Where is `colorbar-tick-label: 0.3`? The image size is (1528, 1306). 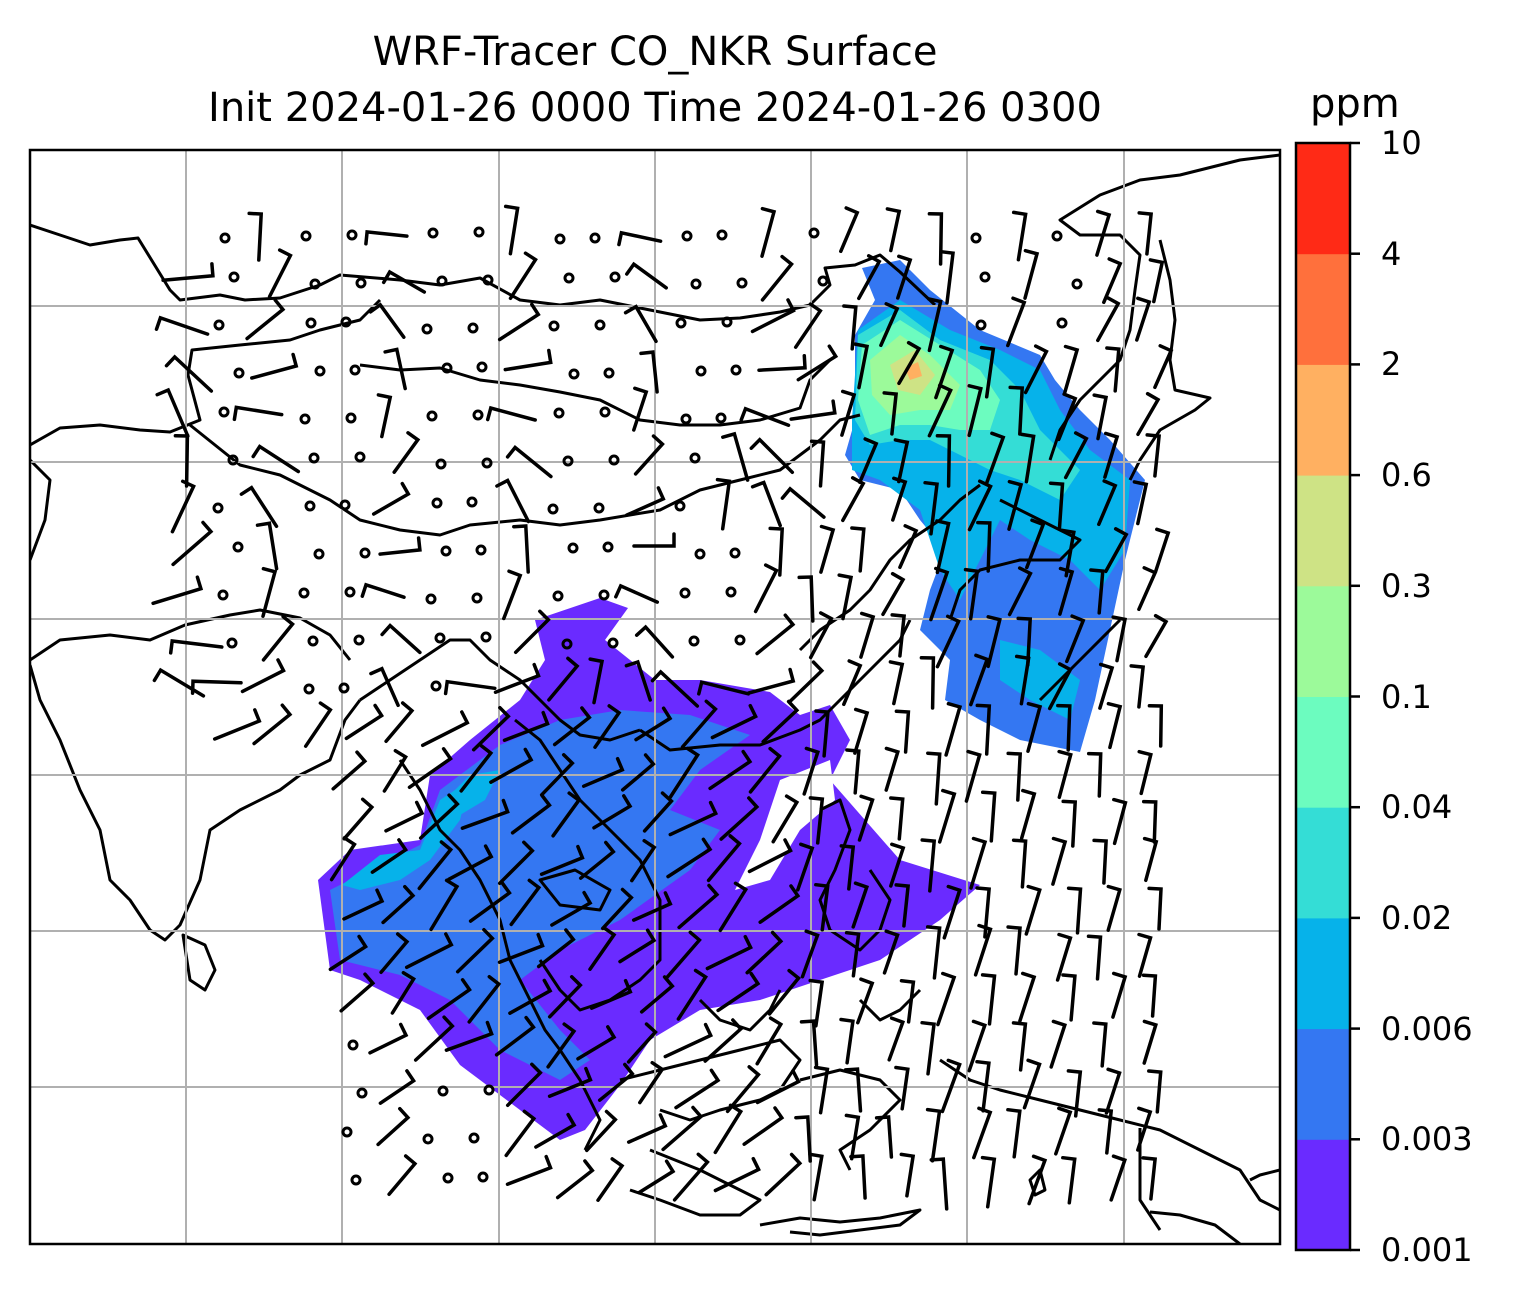
colorbar-tick-label: 0.3 is located at coordinates (1406, 585).